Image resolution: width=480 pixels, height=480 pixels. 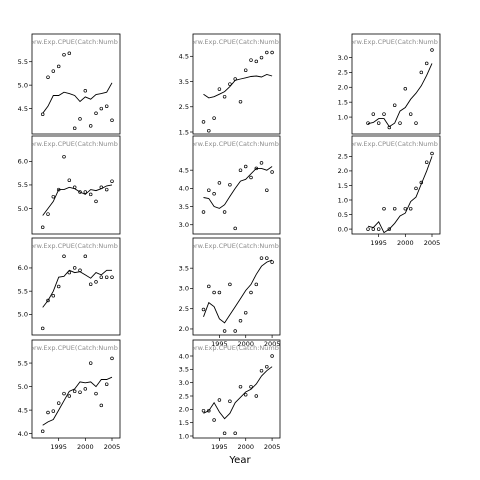 I want to click on y-tick-label: 5.5, so click(x=23, y=291).